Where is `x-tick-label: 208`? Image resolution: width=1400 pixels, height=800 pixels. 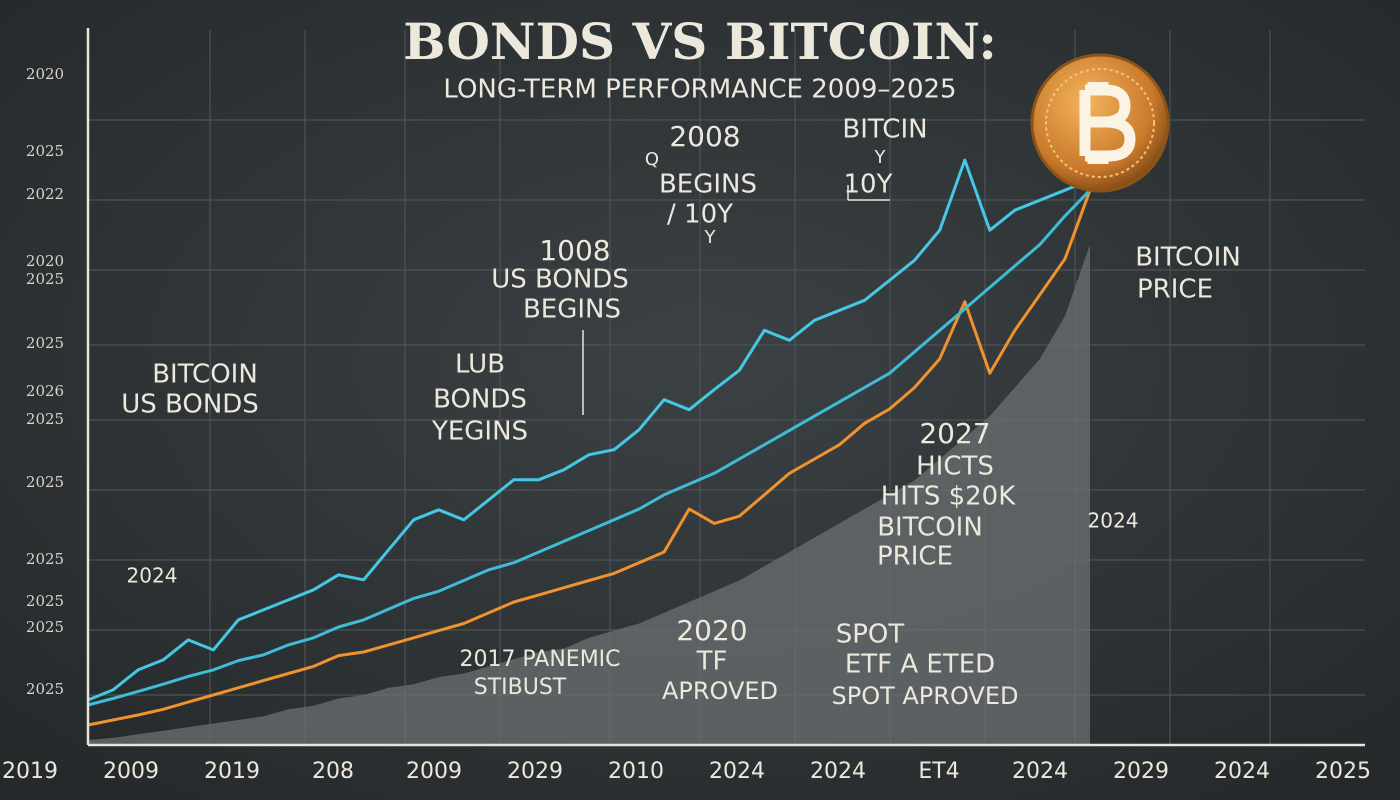 x-tick-label: 208 is located at coordinates (333, 771).